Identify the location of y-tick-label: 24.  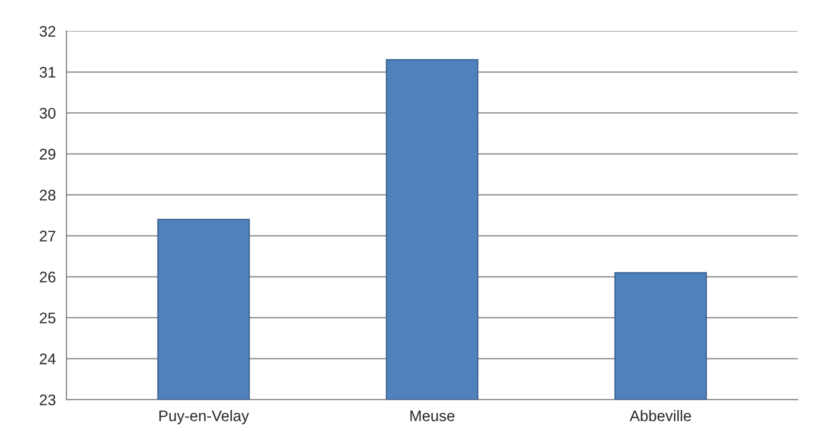
(48, 359).